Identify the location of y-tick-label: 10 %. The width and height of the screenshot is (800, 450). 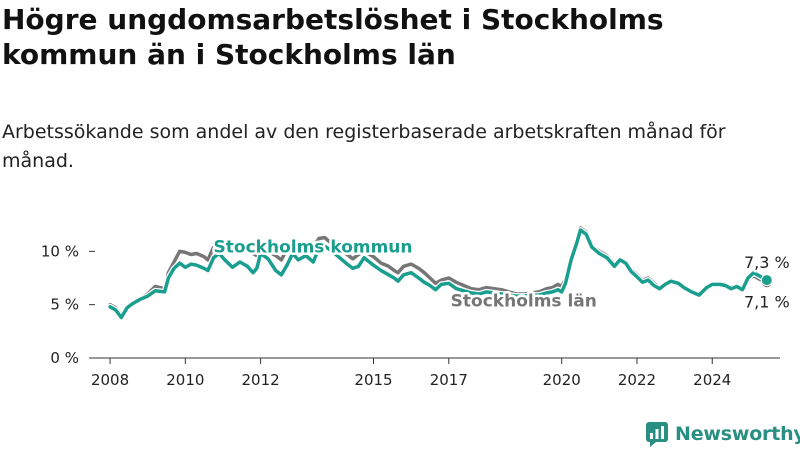
(60, 251).